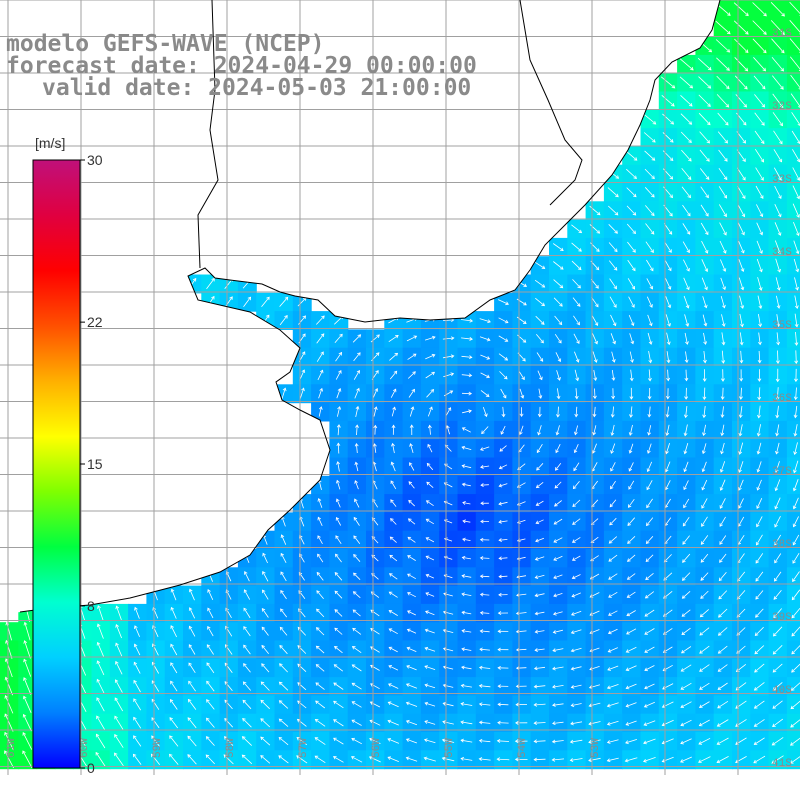 This screenshot has height=804, width=800. What do you see at coordinates (85, 748) in the screenshot?
I see `lon-label: 60W` at bounding box center [85, 748].